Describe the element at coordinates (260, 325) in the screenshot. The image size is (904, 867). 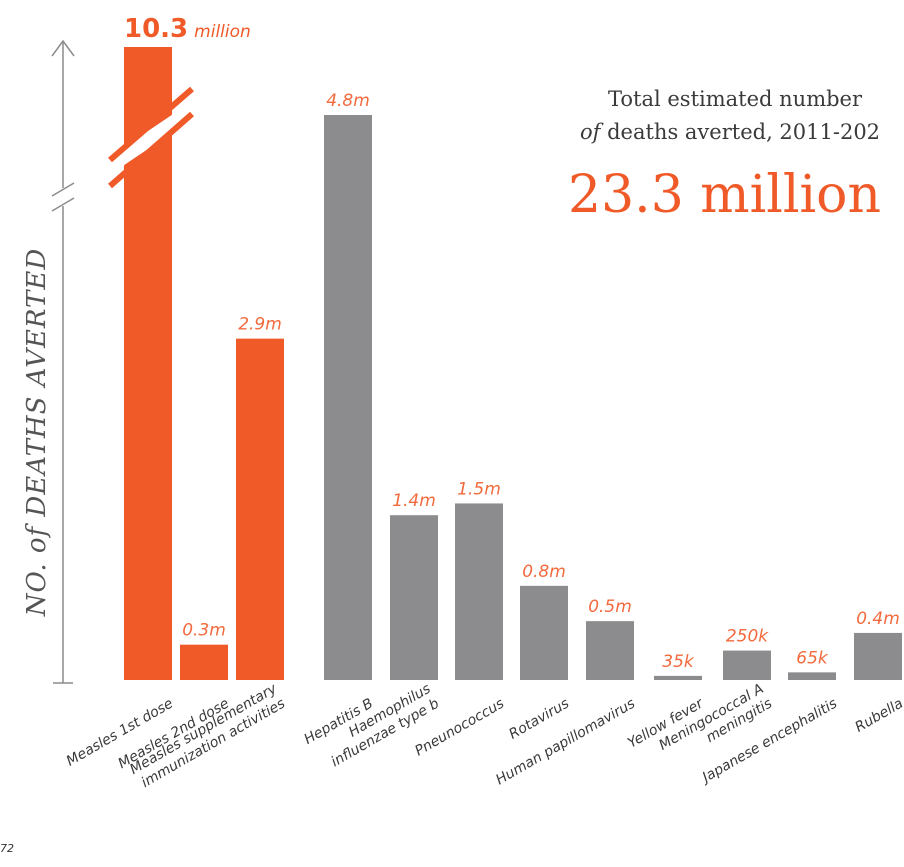
I see `data-label: 2.9m` at that location.